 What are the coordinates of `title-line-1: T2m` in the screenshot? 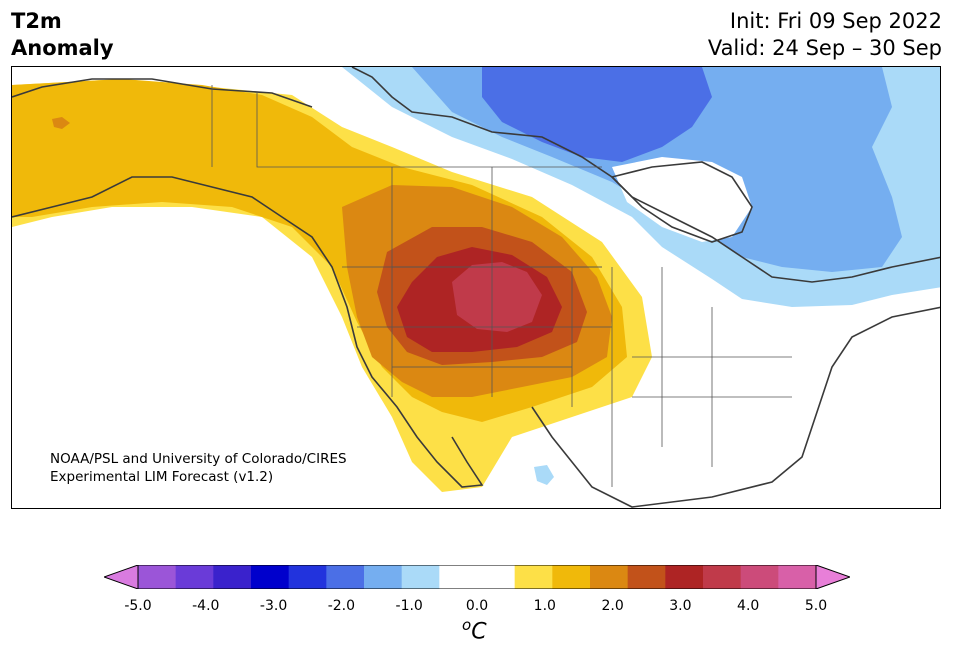 It's located at (36, 21).